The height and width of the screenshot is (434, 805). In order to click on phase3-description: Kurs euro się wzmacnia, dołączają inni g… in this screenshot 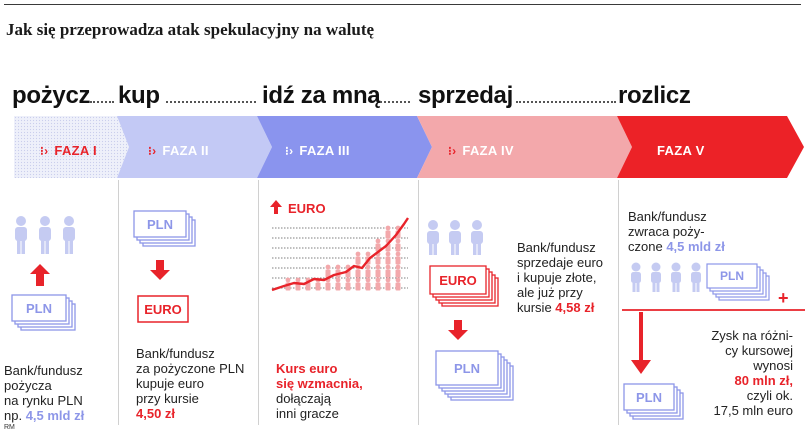, I will do `click(319, 391)`.